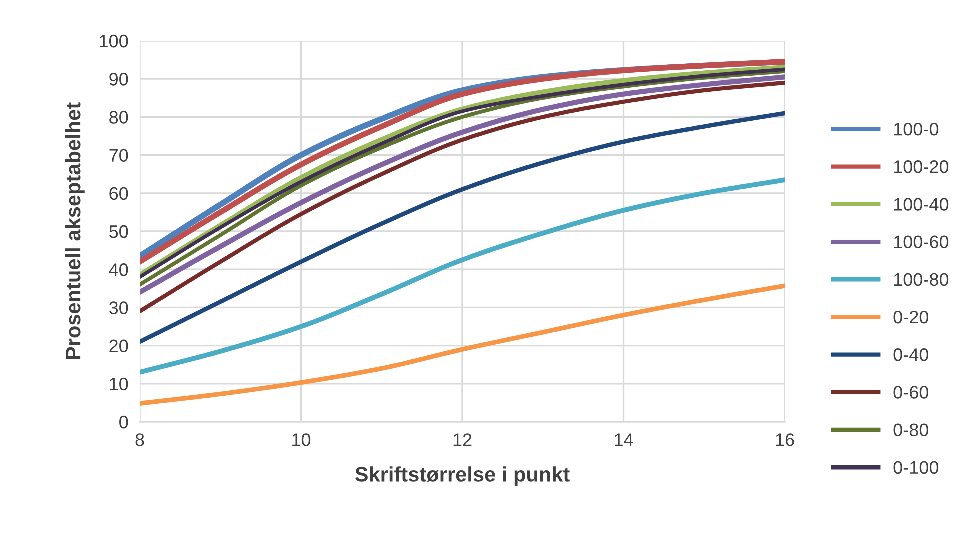 The image size is (978, 534). Describe the element at coordinates (462, 476) in the screenshot. I see `x-axis-title: Skriftstørrelse i punkt` at that location.